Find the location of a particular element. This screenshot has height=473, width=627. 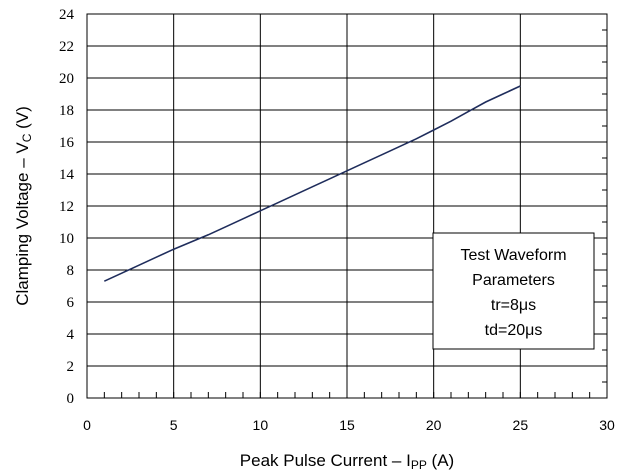

x-axis-title-subscript: PP is located at coordinates (419, 465).